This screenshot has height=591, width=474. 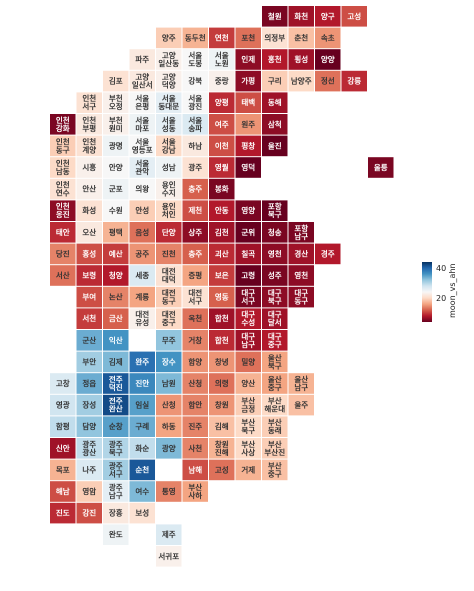 What do you see at coordinates (63, 253) in the screenshot?
I see `tile-label: 당진` at bounding box center [63, 253].